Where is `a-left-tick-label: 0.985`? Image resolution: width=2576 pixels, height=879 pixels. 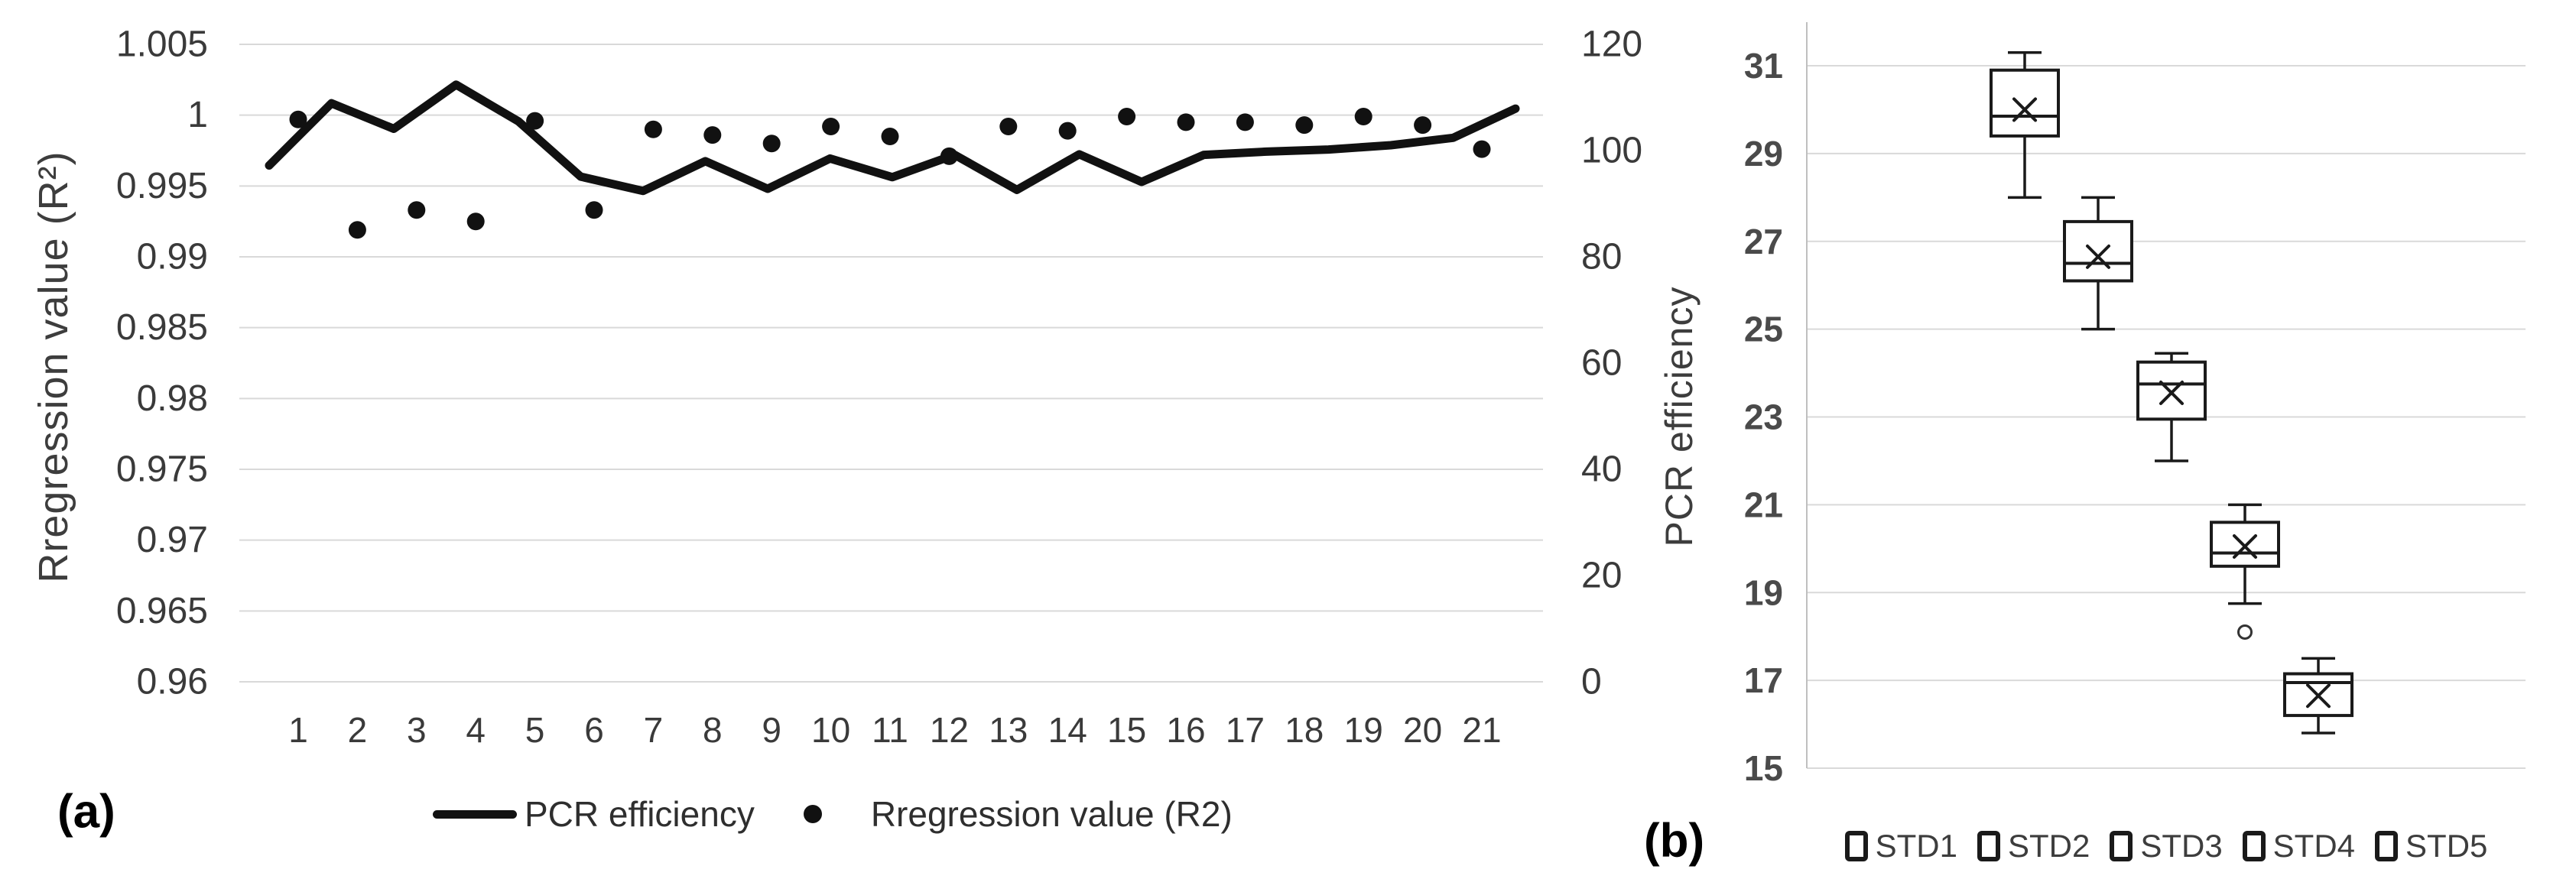 a-left-tick-label: 0.985 is located at coordinates (162, 327).